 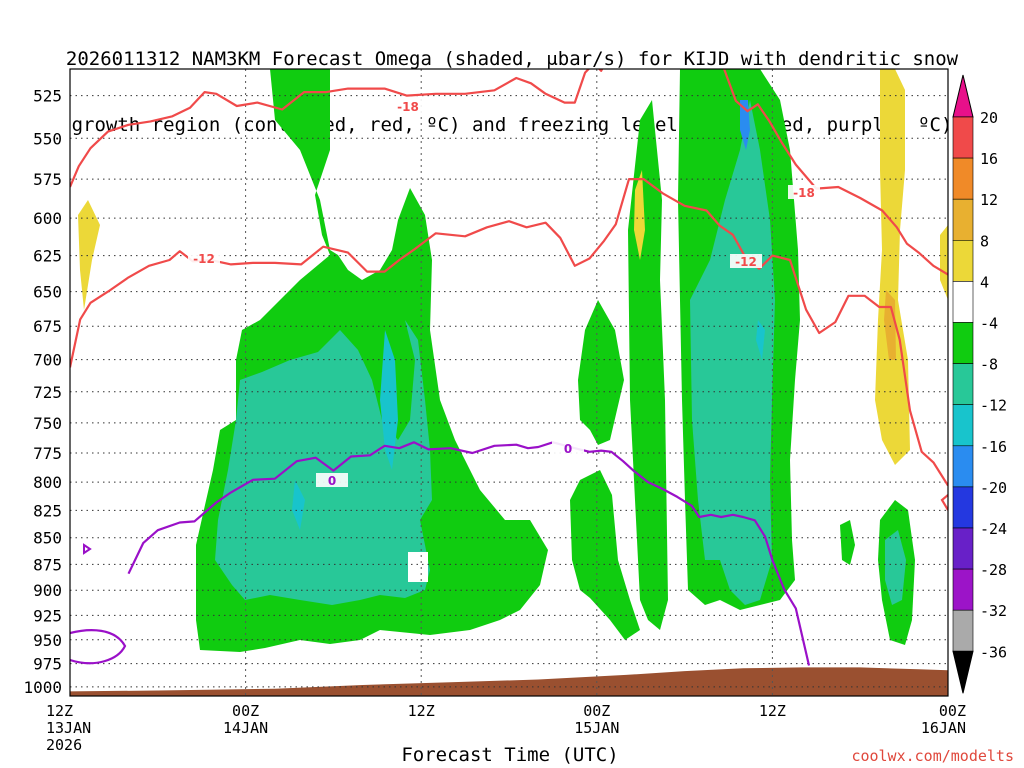 What do you see at coordinates (943, 728) in the screenshot?
I see `x-tick-label: 16JAN` at bounding box center [943, 728].